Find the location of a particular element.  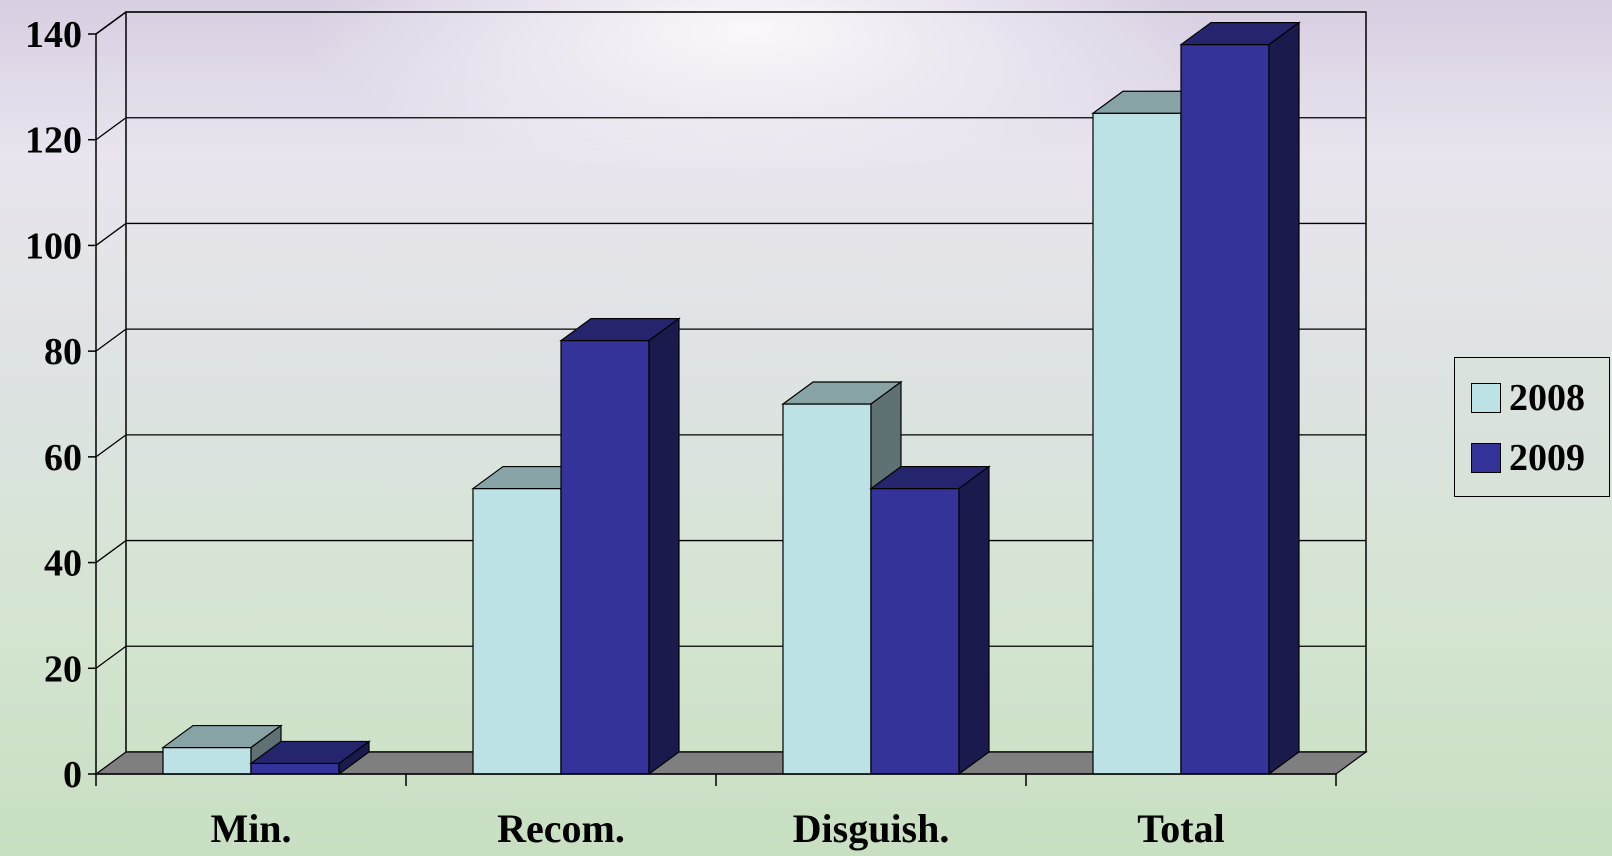

y-tick-label: 120 is located at coordinates (53, 141).